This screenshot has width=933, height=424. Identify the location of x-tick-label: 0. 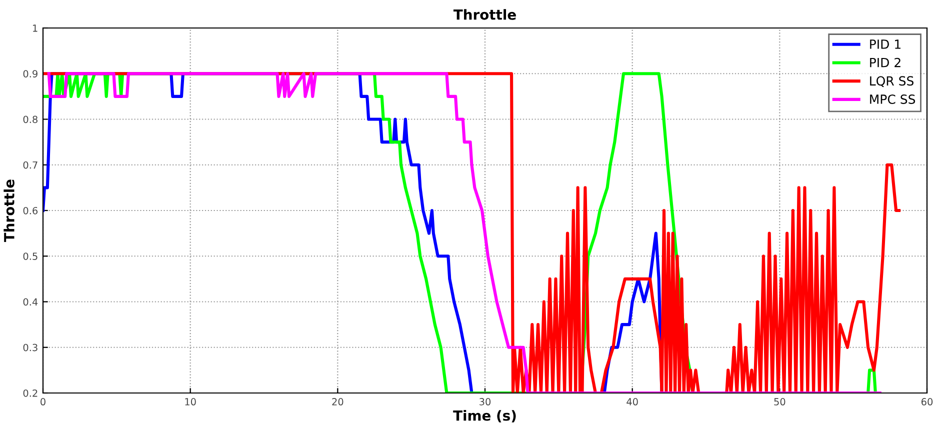
(43, 402).